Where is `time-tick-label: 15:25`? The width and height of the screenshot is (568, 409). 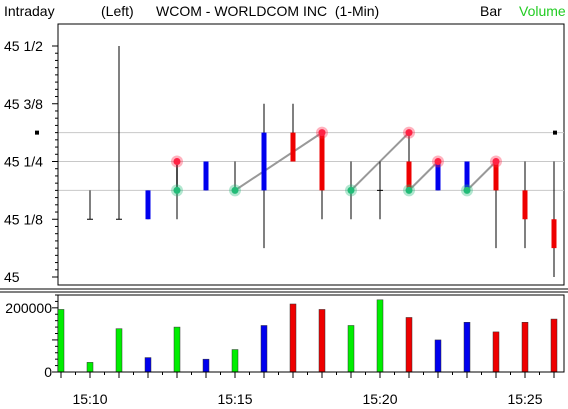 time-tick-label: 15:25 is located at coordinates (524, 399).